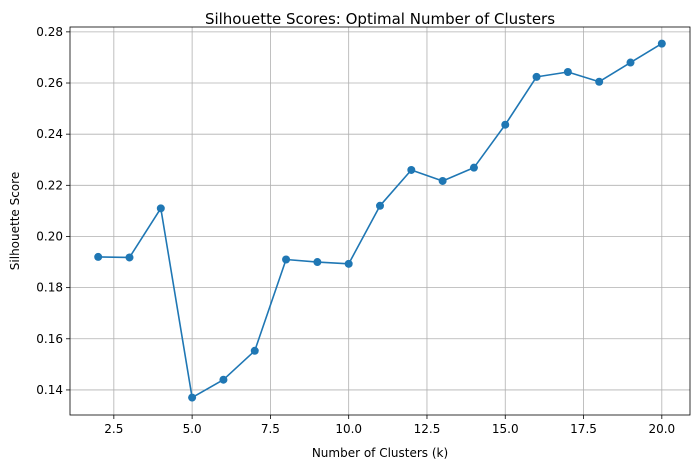  Describe the element at coordinates (49, 185) in the screenshot. I see `y-tick-label: 0.22` at that location.